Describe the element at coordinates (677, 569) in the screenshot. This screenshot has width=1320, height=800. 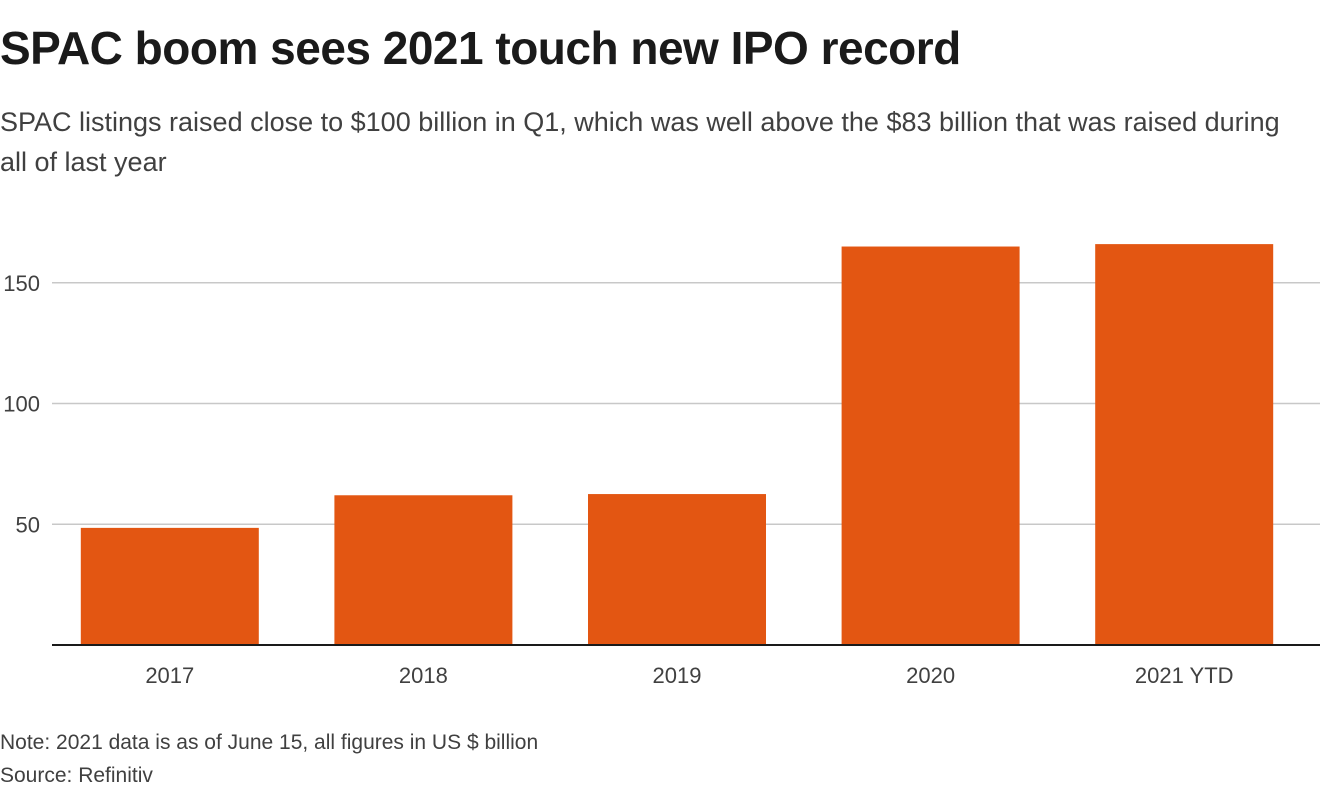
I see `bar-2019` at that location.